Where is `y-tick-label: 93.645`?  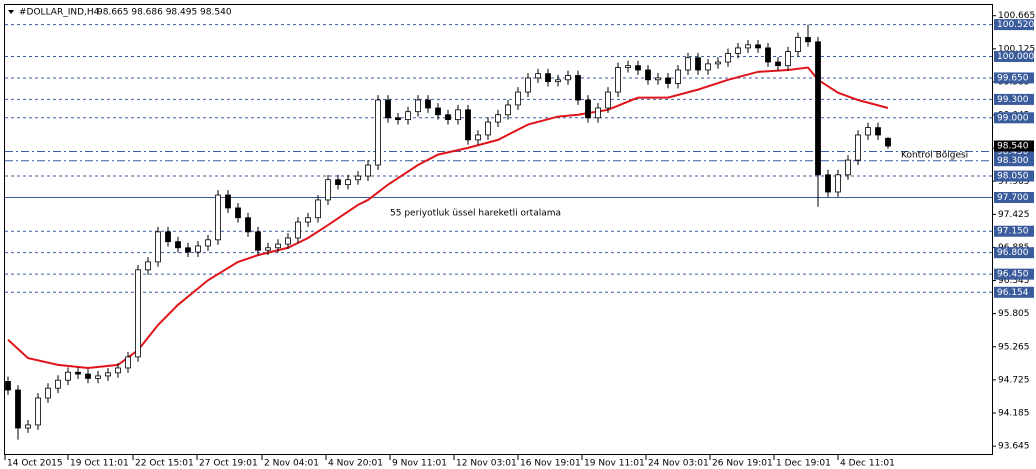 y-tick-label: 93.645 is located at coordinates (1014, 447).